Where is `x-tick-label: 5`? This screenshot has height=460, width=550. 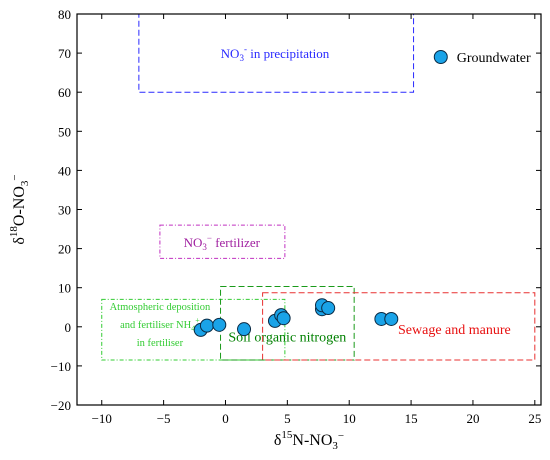 x-tick-label: 5 is located at coordinates (287, 418).